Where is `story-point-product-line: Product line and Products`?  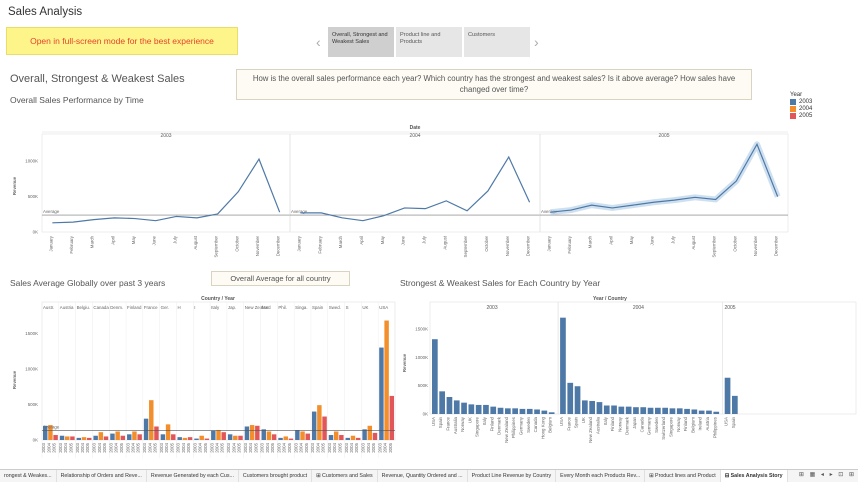
story-point-product-line: Product line and Products is located at coordinates (429, 42).